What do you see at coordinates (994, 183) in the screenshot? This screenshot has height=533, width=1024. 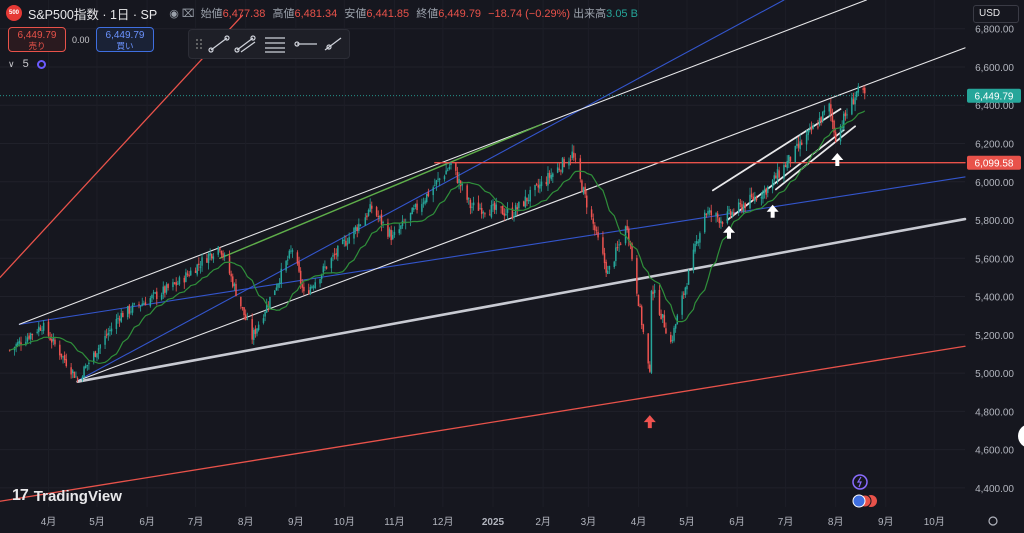 I see `y-tick-label: 6,000.00` at bounding box center [994, 183].